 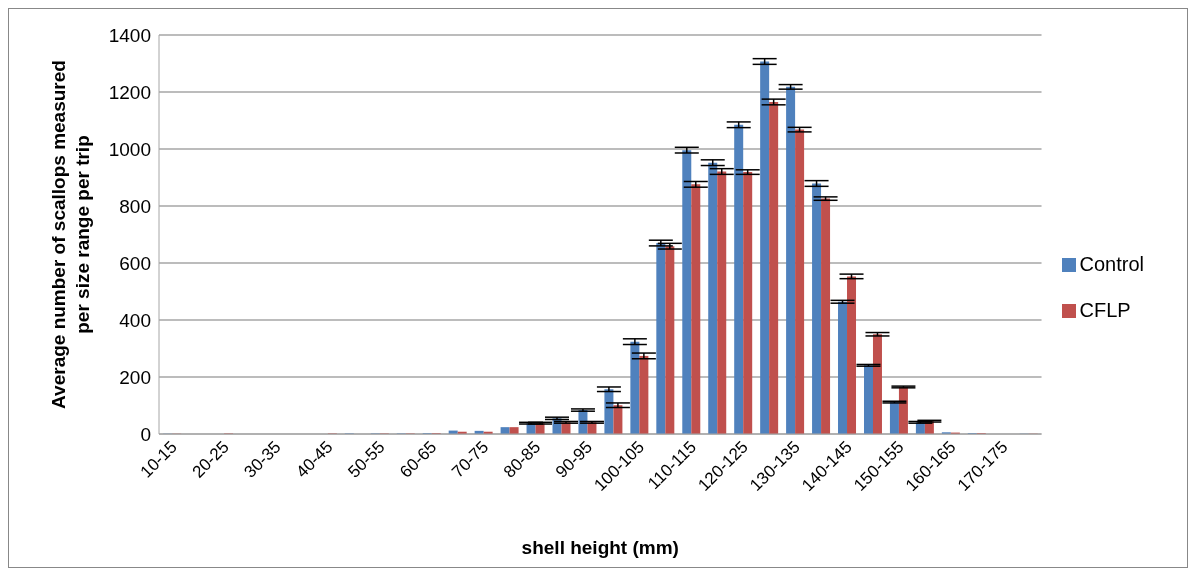 What do you see at coordinates (145, 434) in the screenshot?
I see `y-tick-label: 0` at bounding box center [145, 434].